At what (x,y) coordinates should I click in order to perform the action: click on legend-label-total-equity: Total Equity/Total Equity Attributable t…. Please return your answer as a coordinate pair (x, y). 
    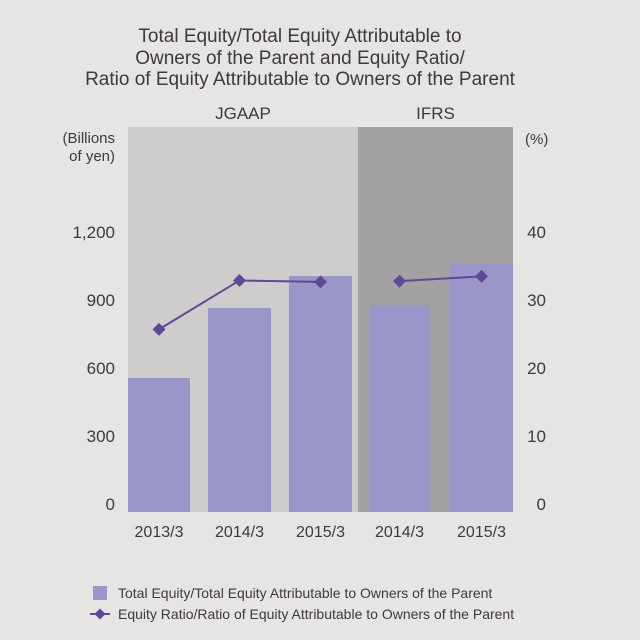
    Looking at the image, I should click on (305, 592).